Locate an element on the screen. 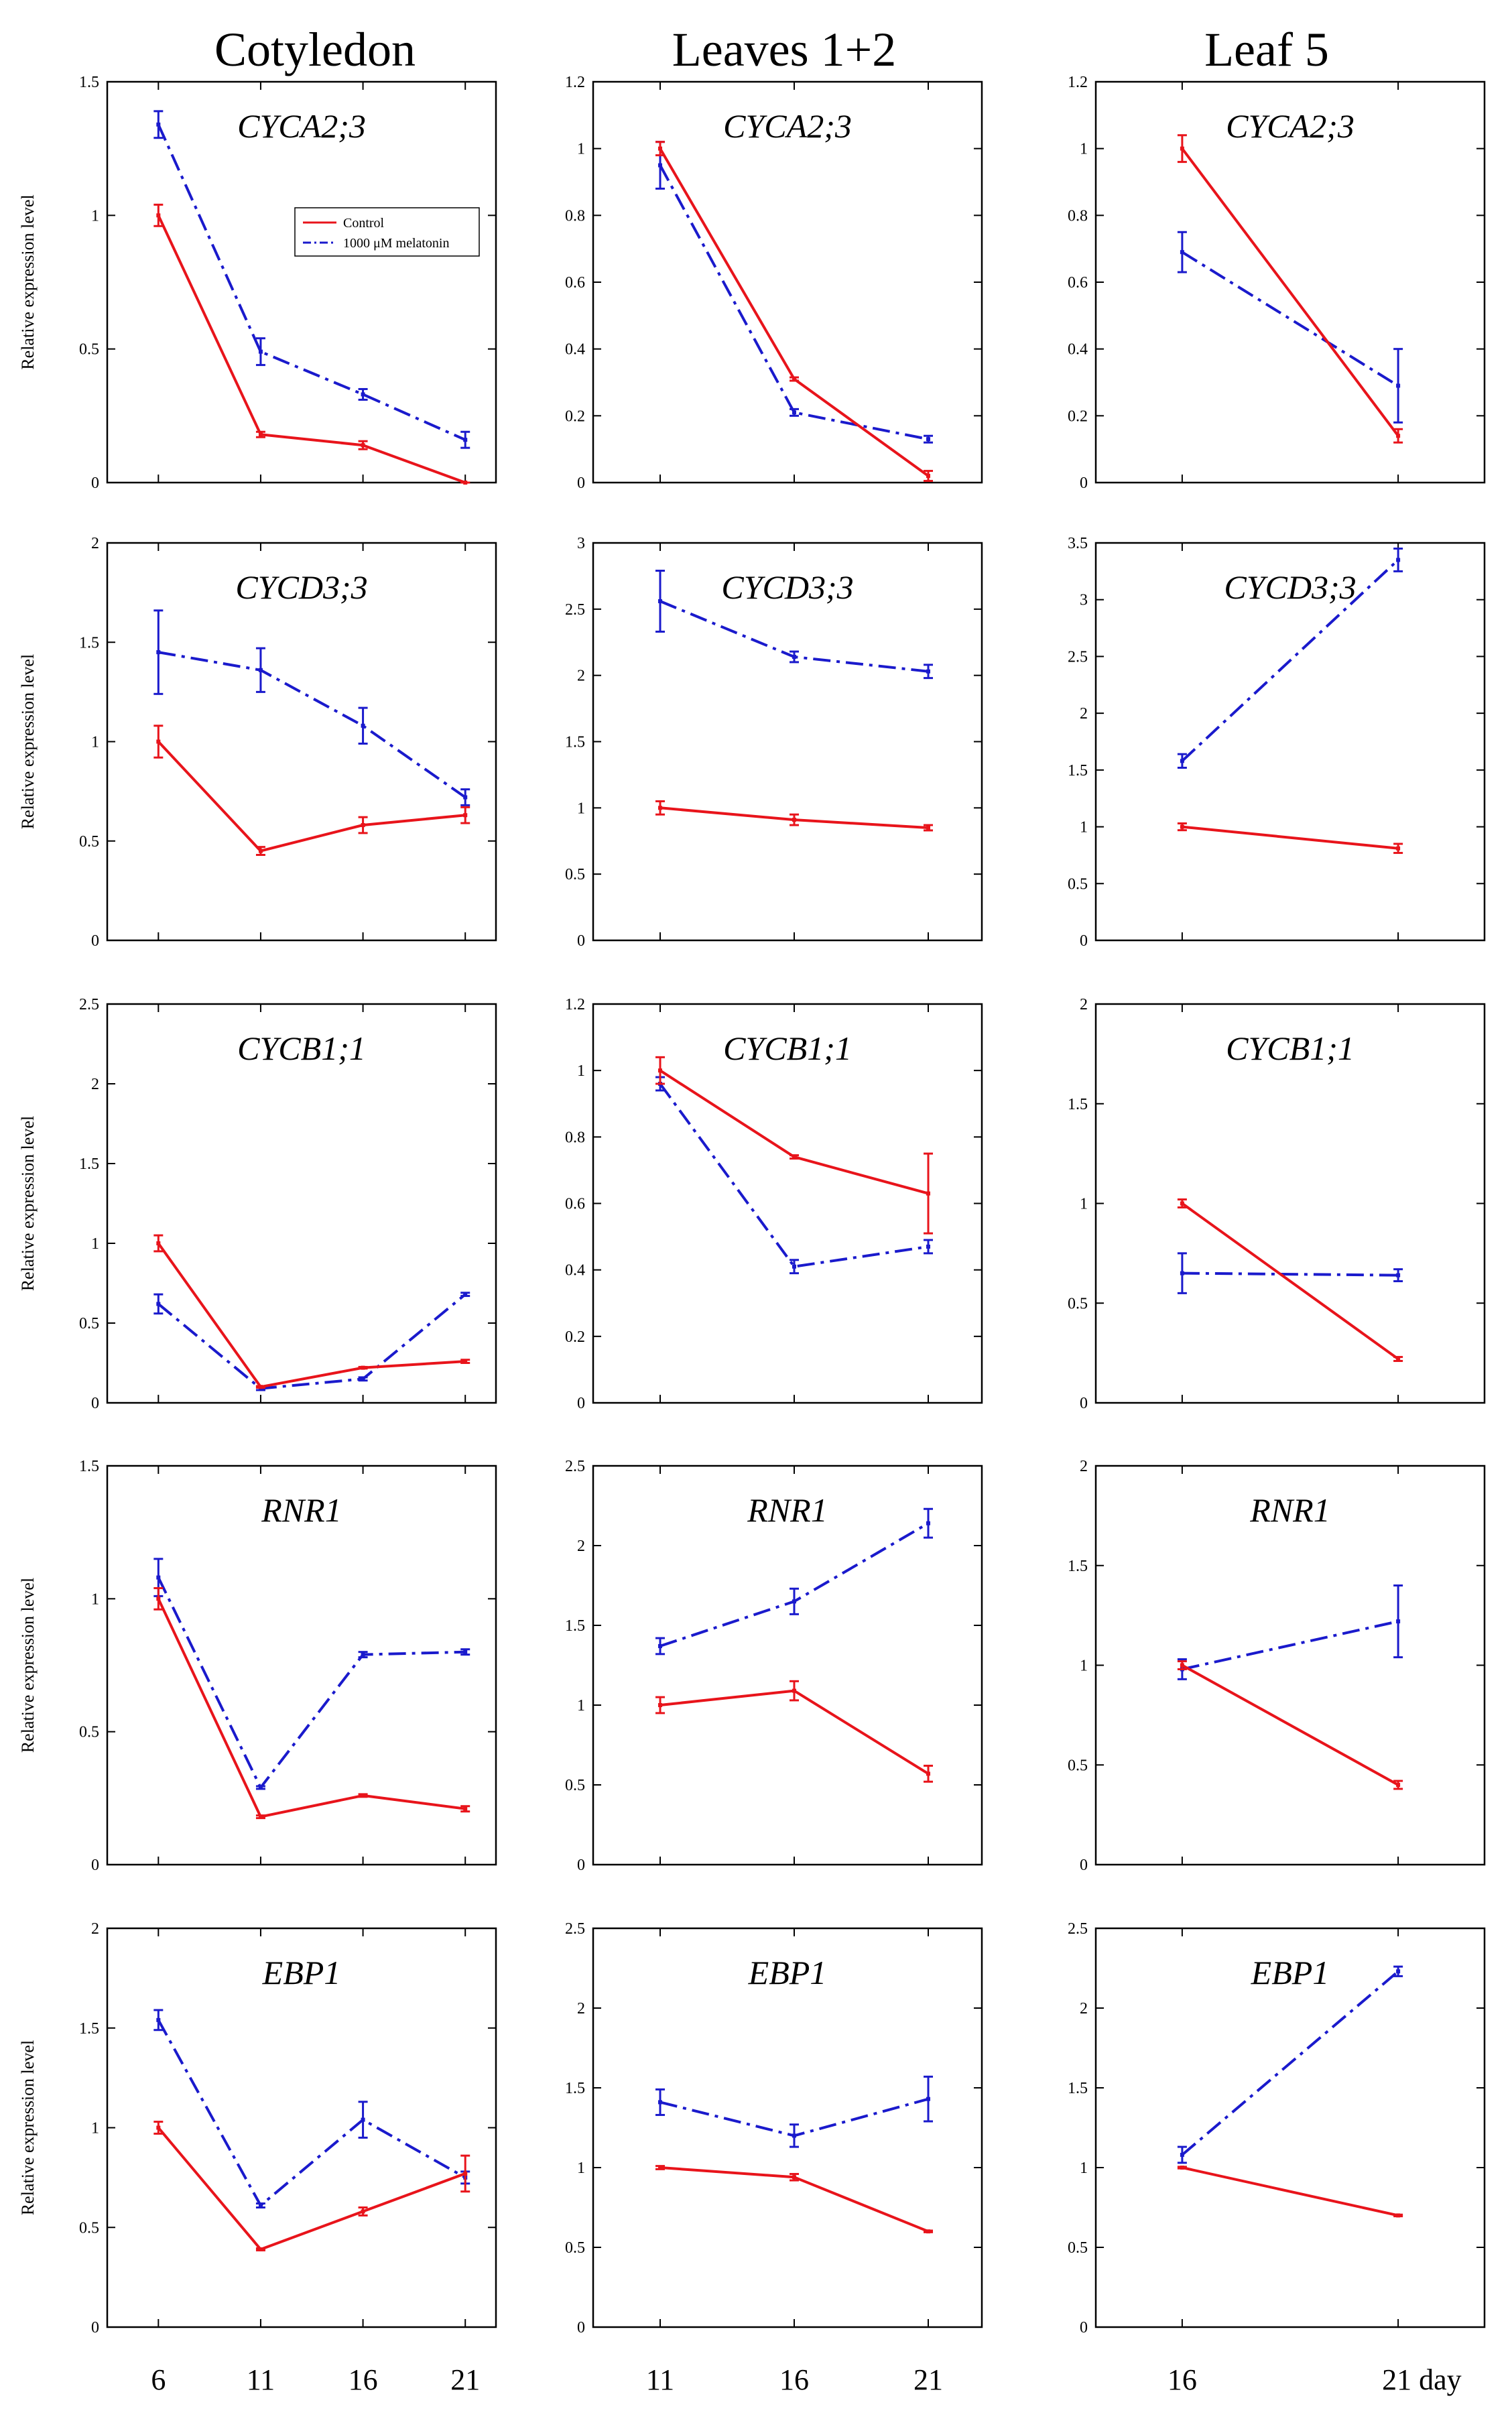  gene-title: RNR1 is located at coordinates (787, 1510).